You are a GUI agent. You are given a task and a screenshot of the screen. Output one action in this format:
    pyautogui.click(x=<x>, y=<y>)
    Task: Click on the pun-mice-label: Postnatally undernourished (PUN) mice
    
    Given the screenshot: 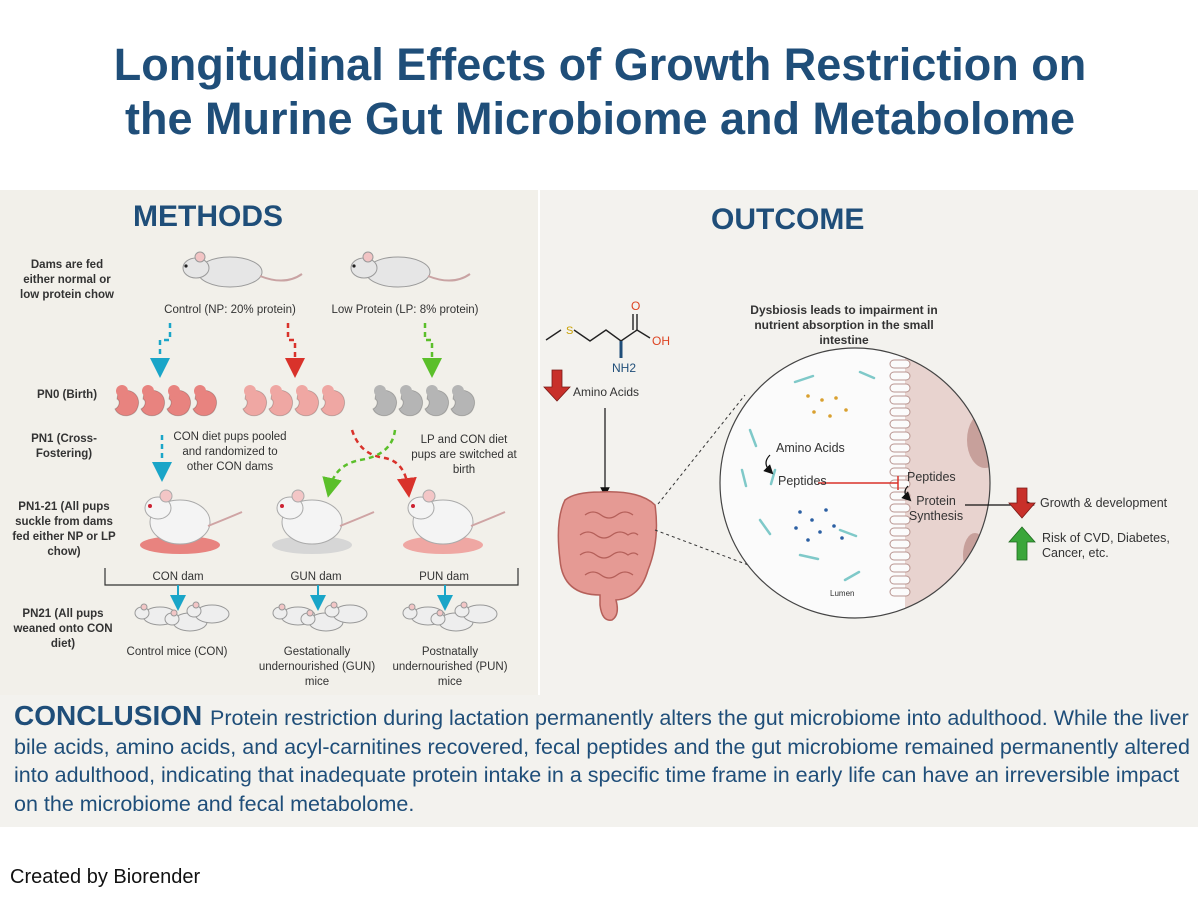 What is the action you would take?
    pyautogui.click(x=450, y=667)
    